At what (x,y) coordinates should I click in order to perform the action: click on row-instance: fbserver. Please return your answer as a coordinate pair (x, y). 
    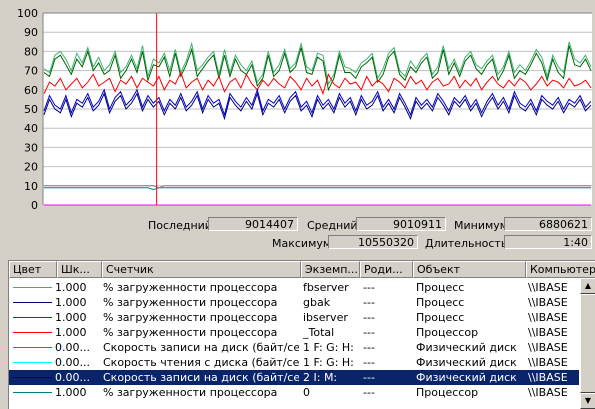
    Looking at the image, I should click on (326, 287).